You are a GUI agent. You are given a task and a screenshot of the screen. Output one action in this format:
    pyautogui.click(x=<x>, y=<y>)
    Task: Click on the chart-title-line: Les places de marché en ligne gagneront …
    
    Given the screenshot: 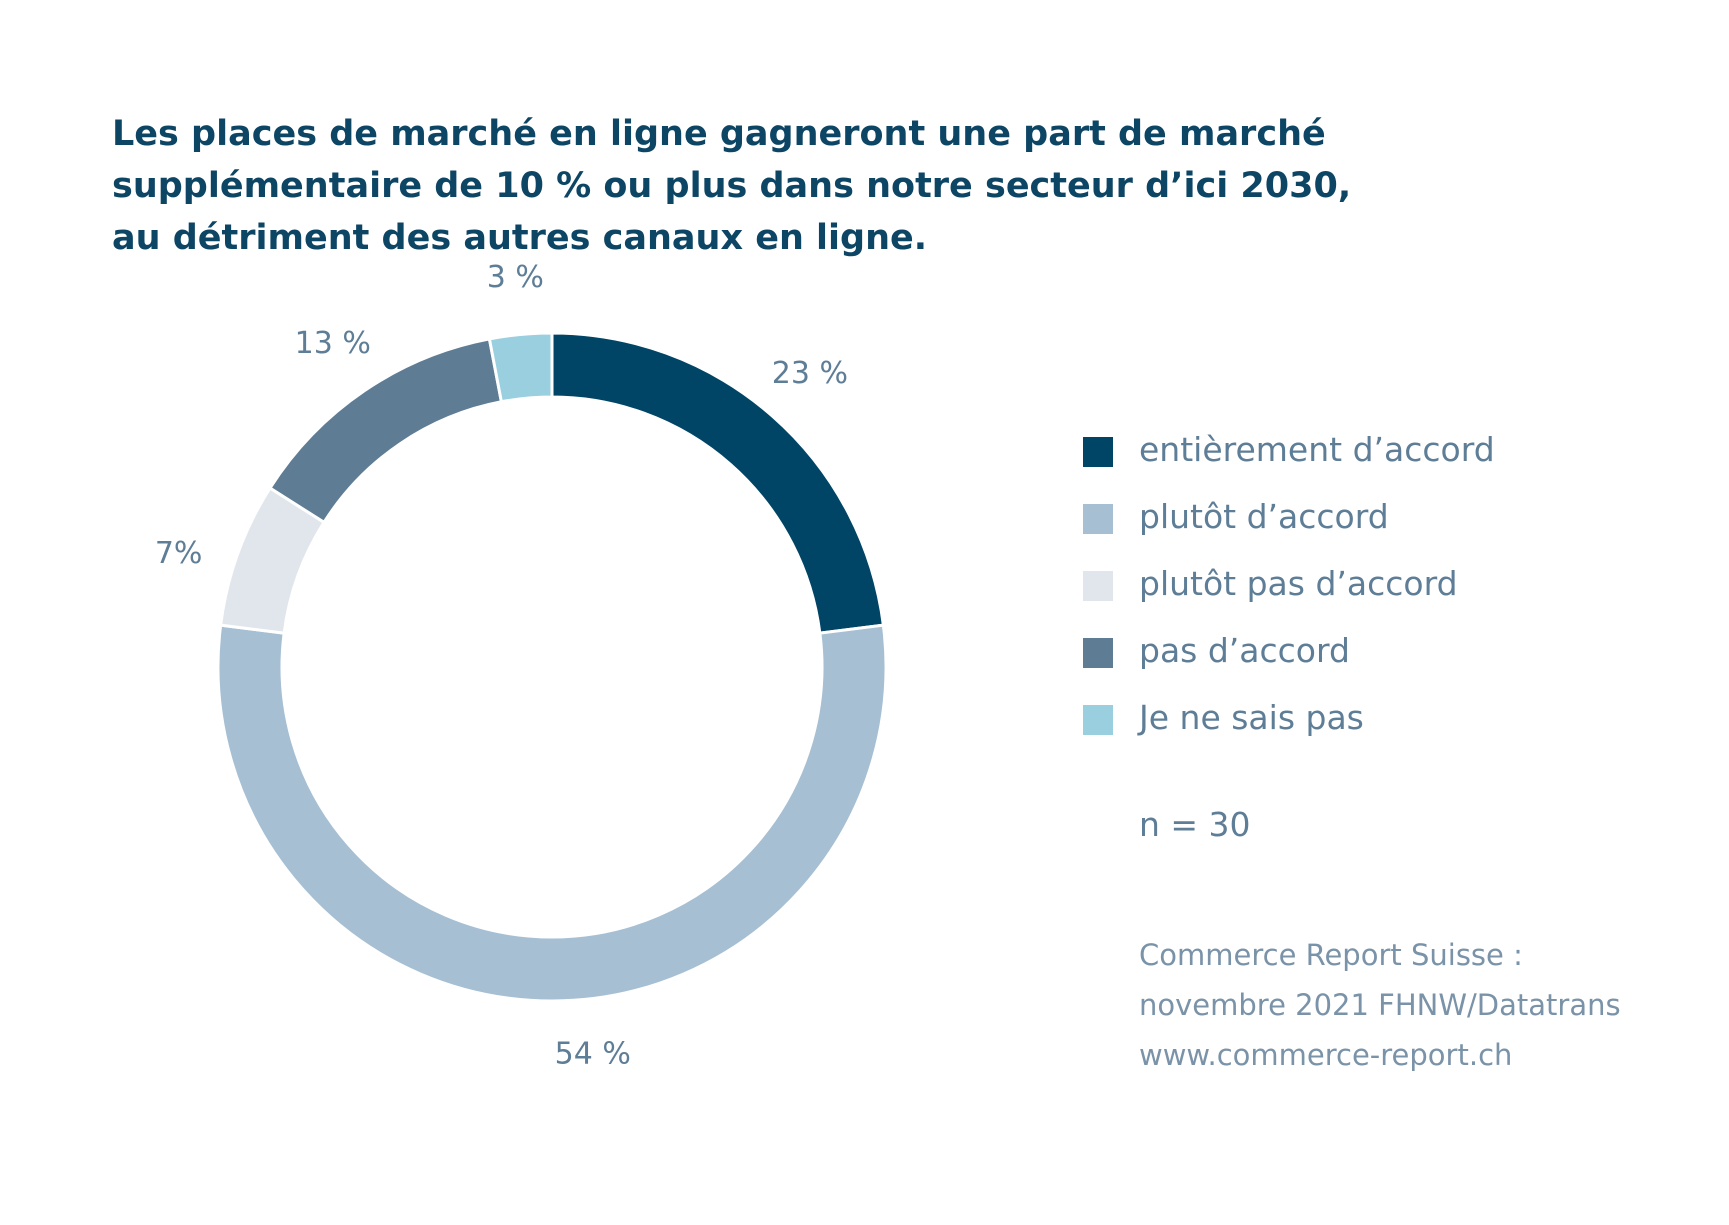 What is the action you would take?
    pyautogui.click(x=719, y=134)
    